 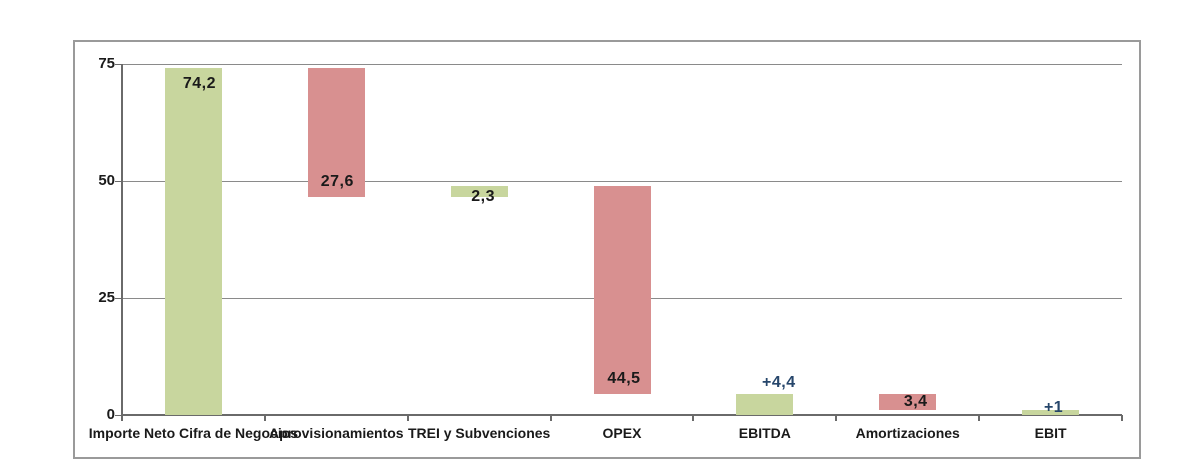 I want to click on bar-value-label: 74,2, so click(x=199, y=83).